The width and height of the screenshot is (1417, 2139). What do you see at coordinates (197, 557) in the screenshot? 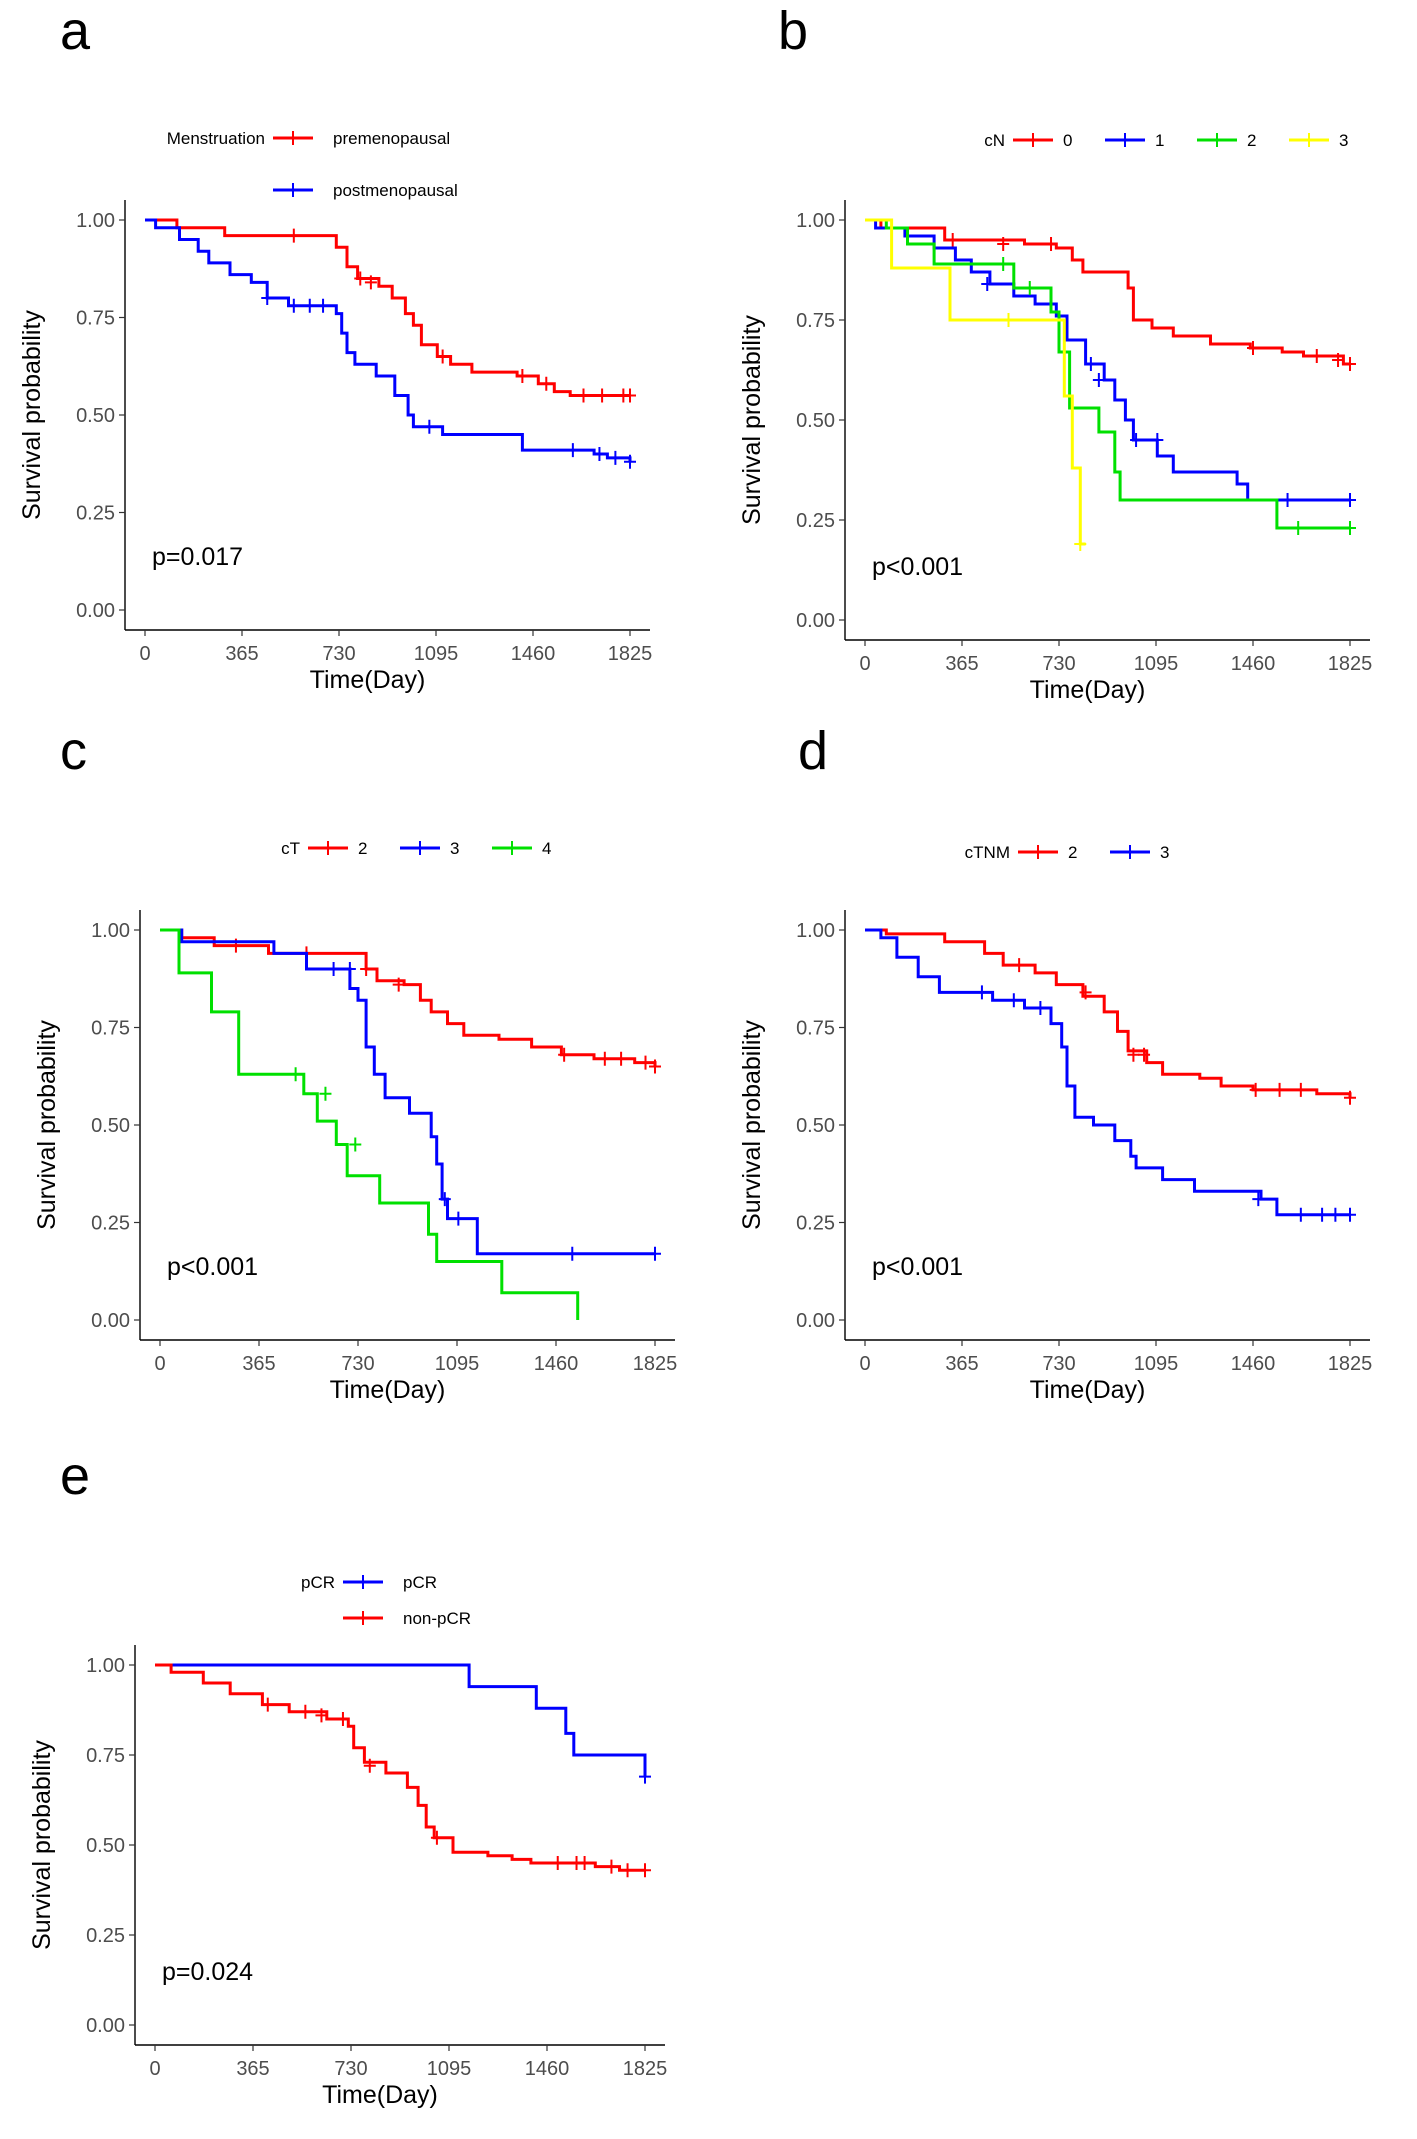
I see `p-value: p=0.017` at bounding box center [197, 557].